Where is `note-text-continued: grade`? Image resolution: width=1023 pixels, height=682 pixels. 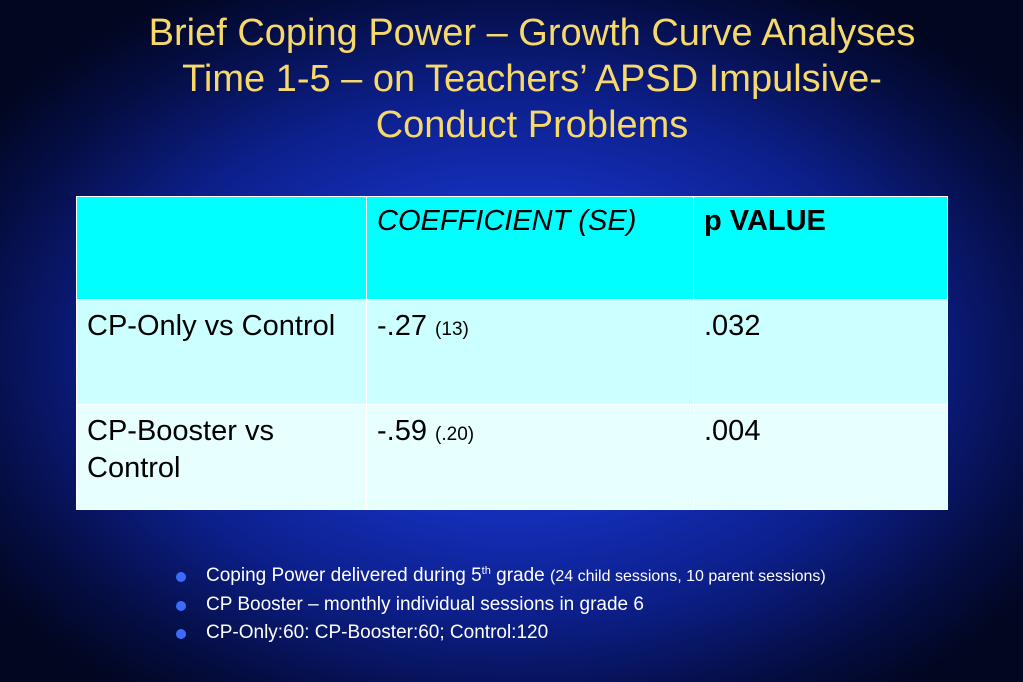 note-text-continued: grade is located at coordinates (520, 575).